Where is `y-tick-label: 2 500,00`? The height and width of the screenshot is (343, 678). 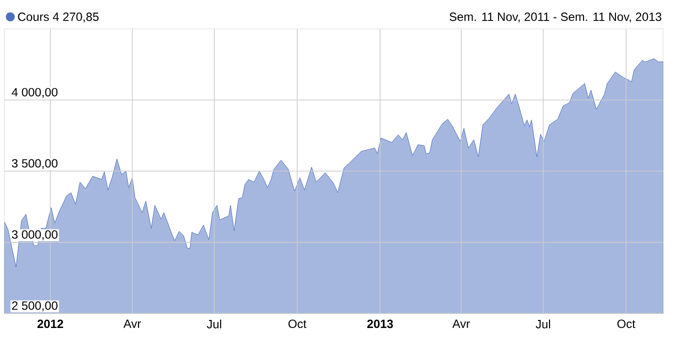
y-tick-label: 2 500,00 is located at coordinates (35, 306).